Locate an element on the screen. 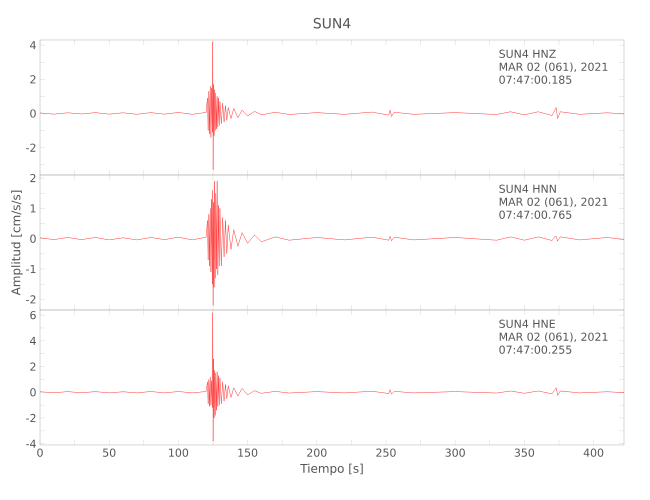  x-axis-title: Tiempo [s] is located at coordinates (331, 470).